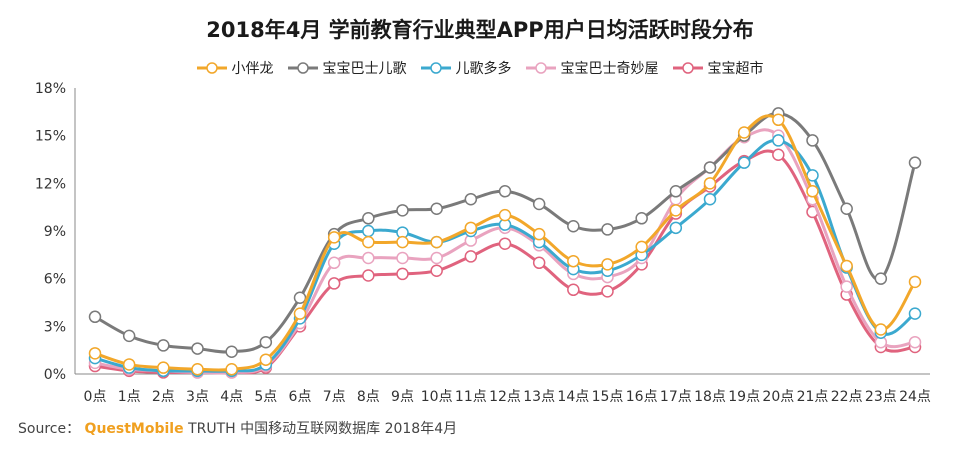 This screenshot has width=960, height=450. I want to click on legend-label: 小伴龙, so click(252, 69).